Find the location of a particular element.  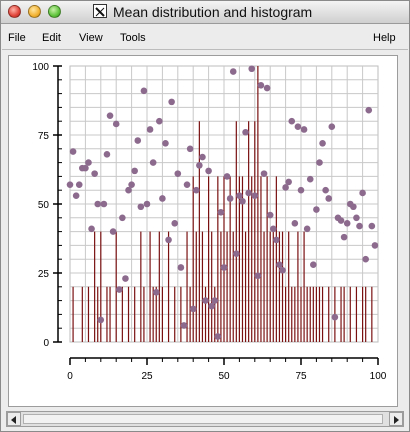

window-title: Mean distribution and histogram is located at coordinates (212, 12).